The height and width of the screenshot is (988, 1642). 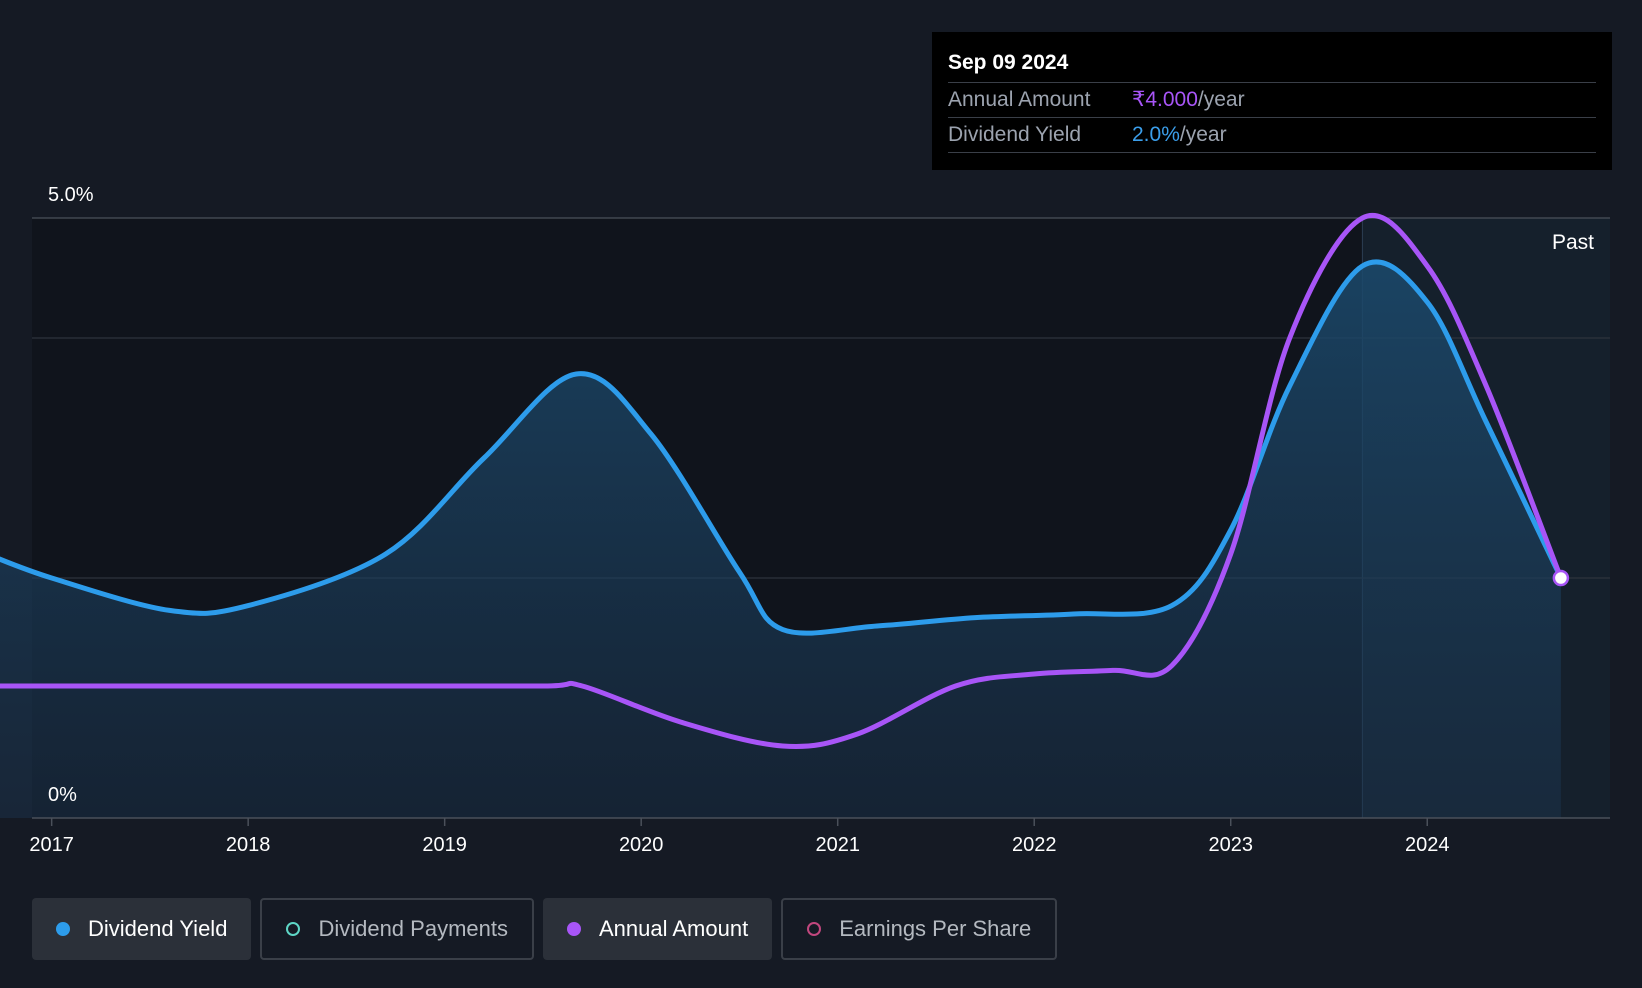 What do you see at coordinates (1561, 578) in the screenshot?
I see `hover-point-marker` at bounding box center [1561, 578].